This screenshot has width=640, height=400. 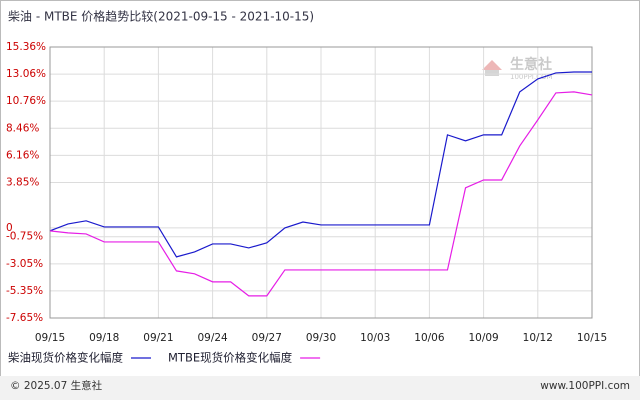 I want to click on watermark-site: 100PPI.COM, so click(x=531, y=77).